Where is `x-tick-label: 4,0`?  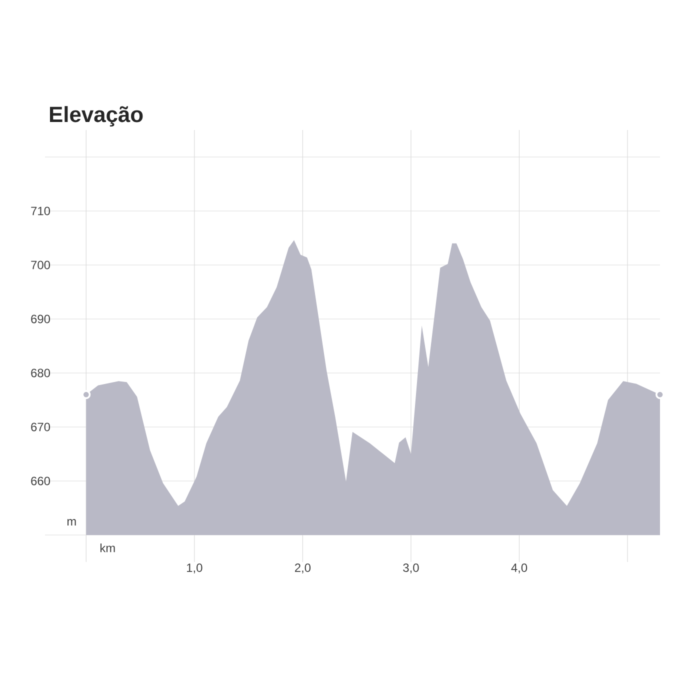 x-tick-label: 4,0 is located at coordinates (519, 569).